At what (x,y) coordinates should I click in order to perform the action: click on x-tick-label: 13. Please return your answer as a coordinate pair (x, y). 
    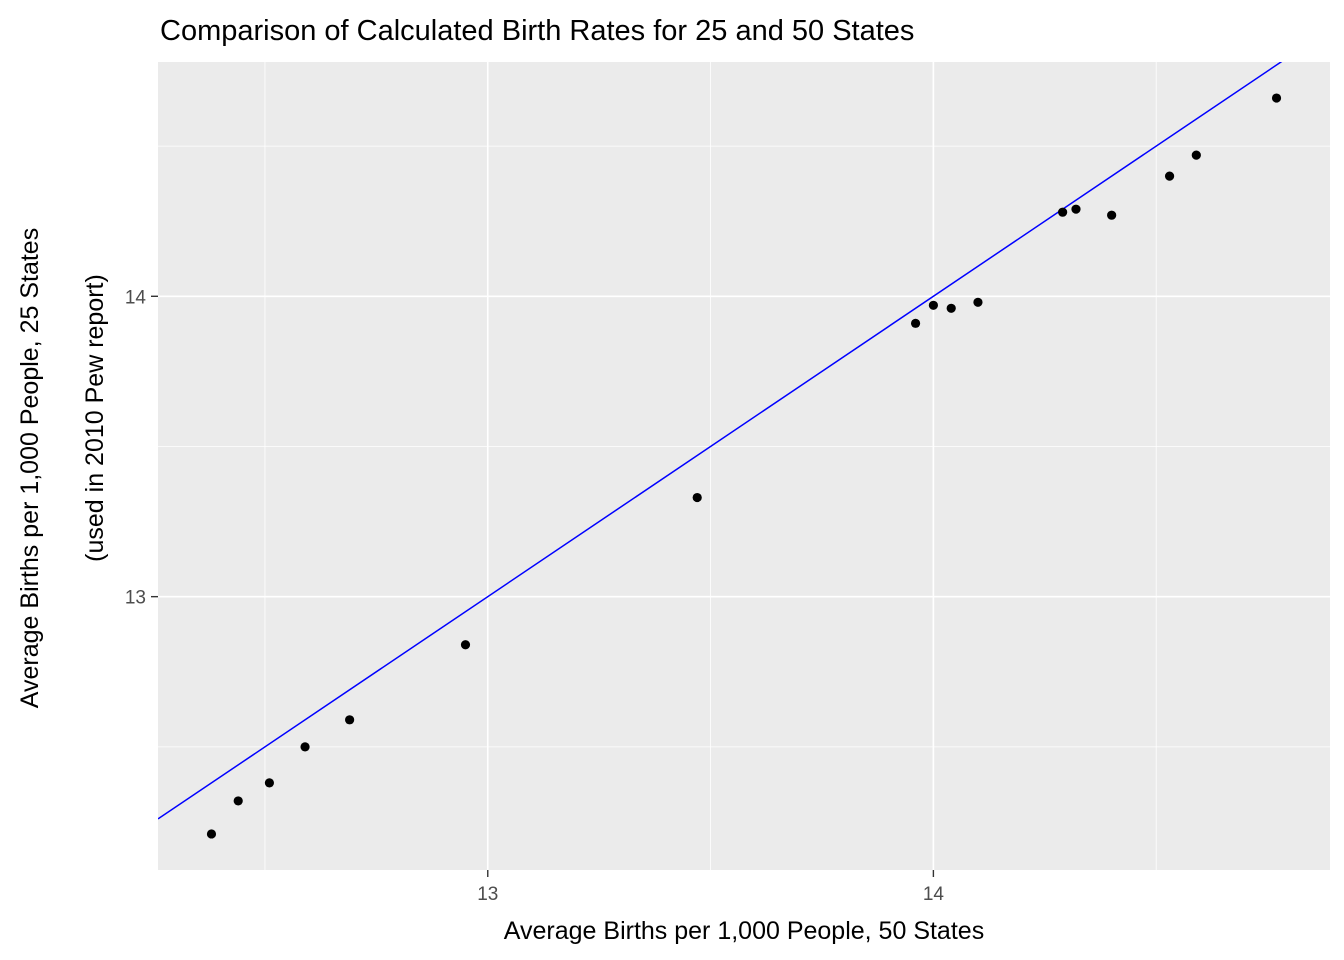
    Looking at the image, I should click on (487, 894).